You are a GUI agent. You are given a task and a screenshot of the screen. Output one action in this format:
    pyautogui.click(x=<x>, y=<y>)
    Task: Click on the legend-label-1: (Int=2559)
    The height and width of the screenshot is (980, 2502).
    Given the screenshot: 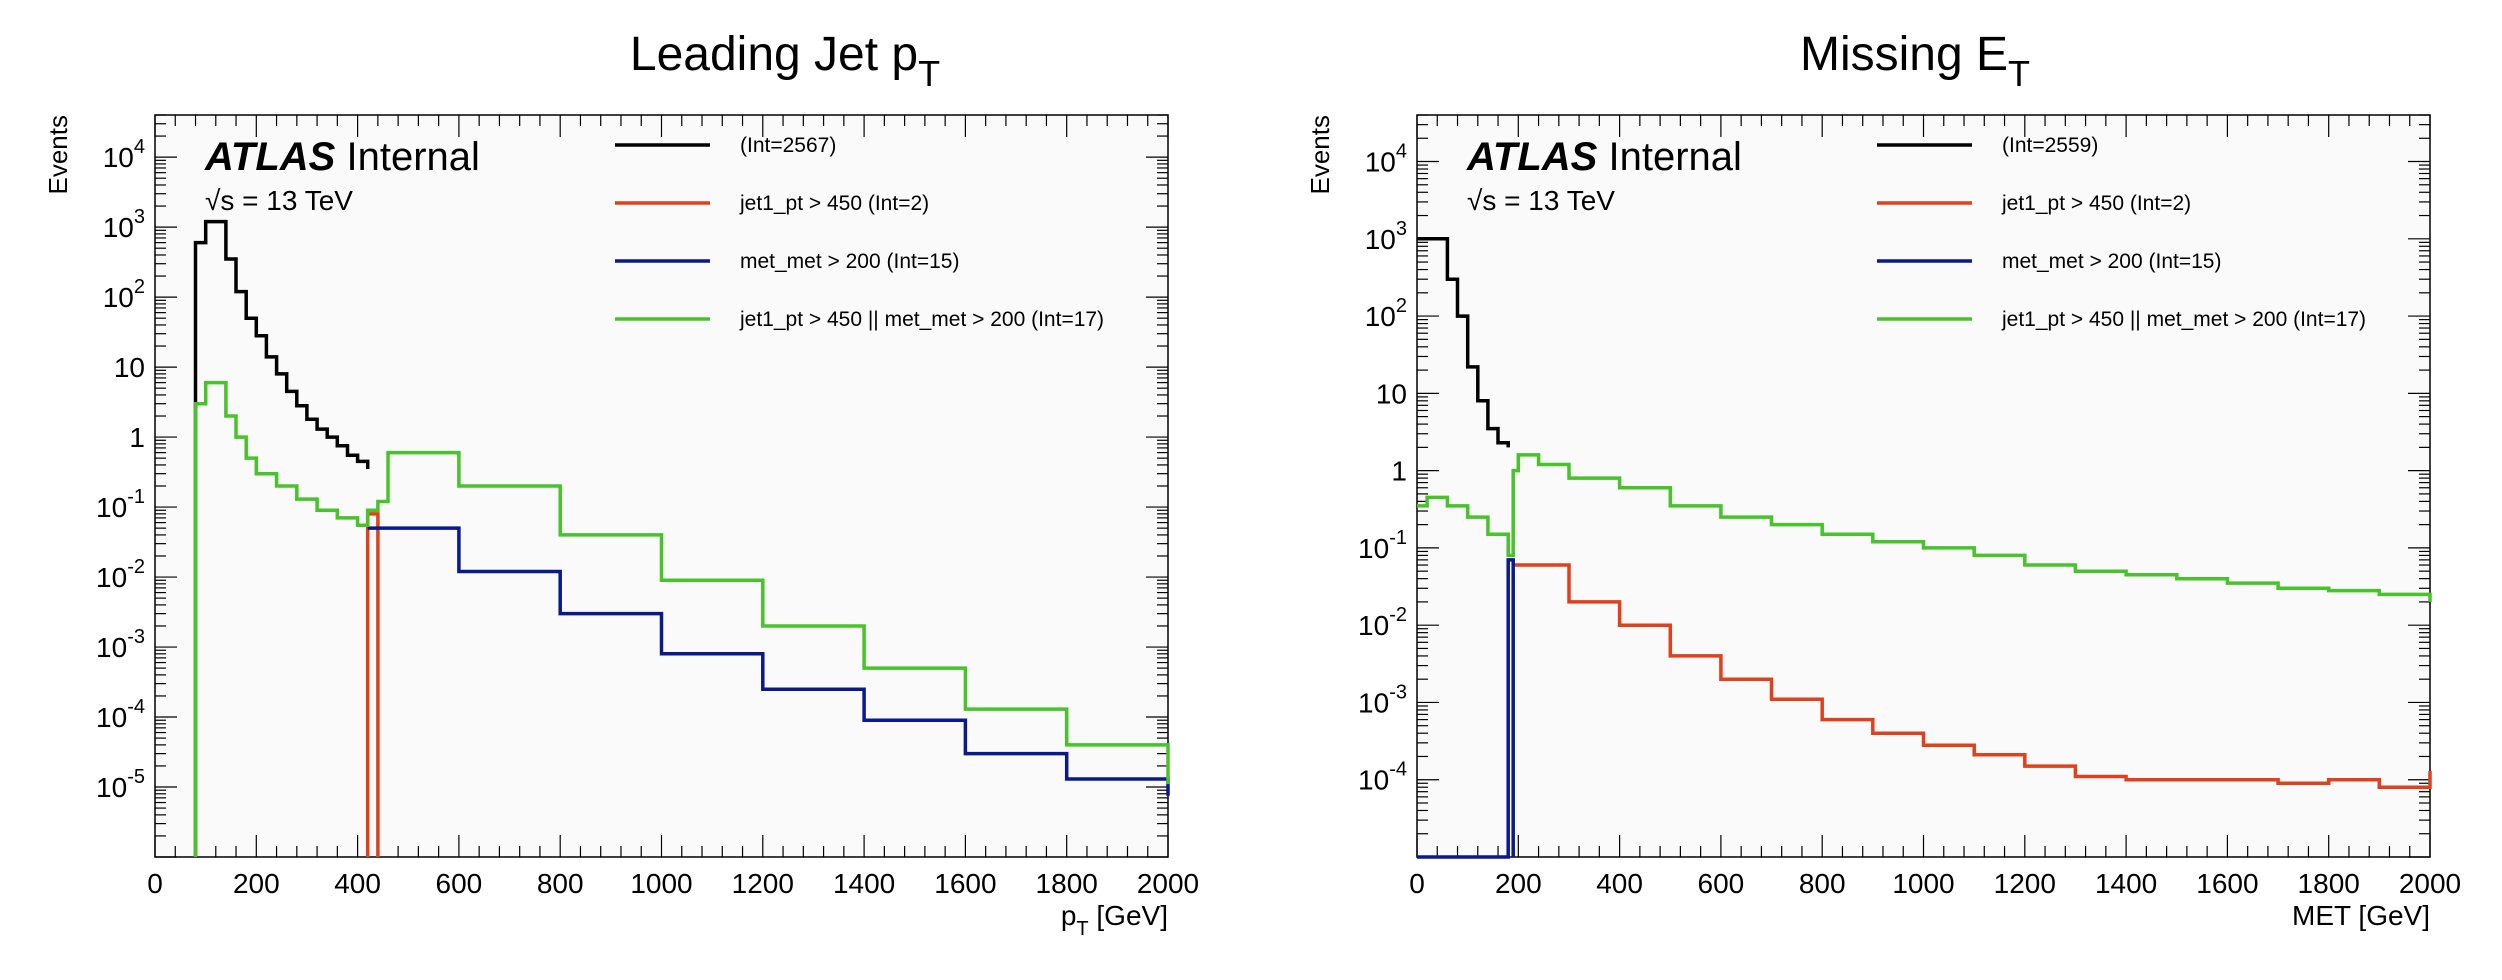 What is the action you would take?
    pyautogui.click(x=2050, y=145)
    